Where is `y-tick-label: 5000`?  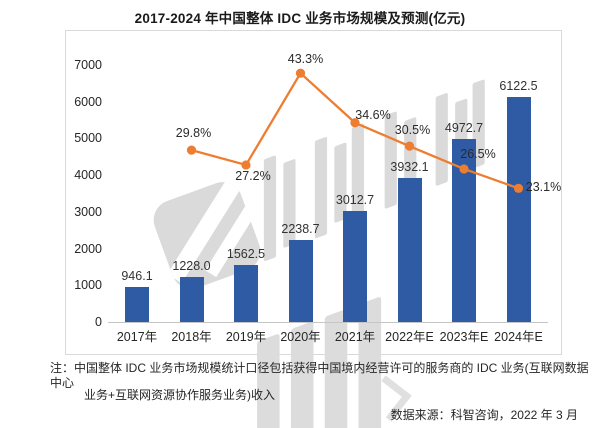 y-tick-label: 5000 is located at coordinates (88, 138).